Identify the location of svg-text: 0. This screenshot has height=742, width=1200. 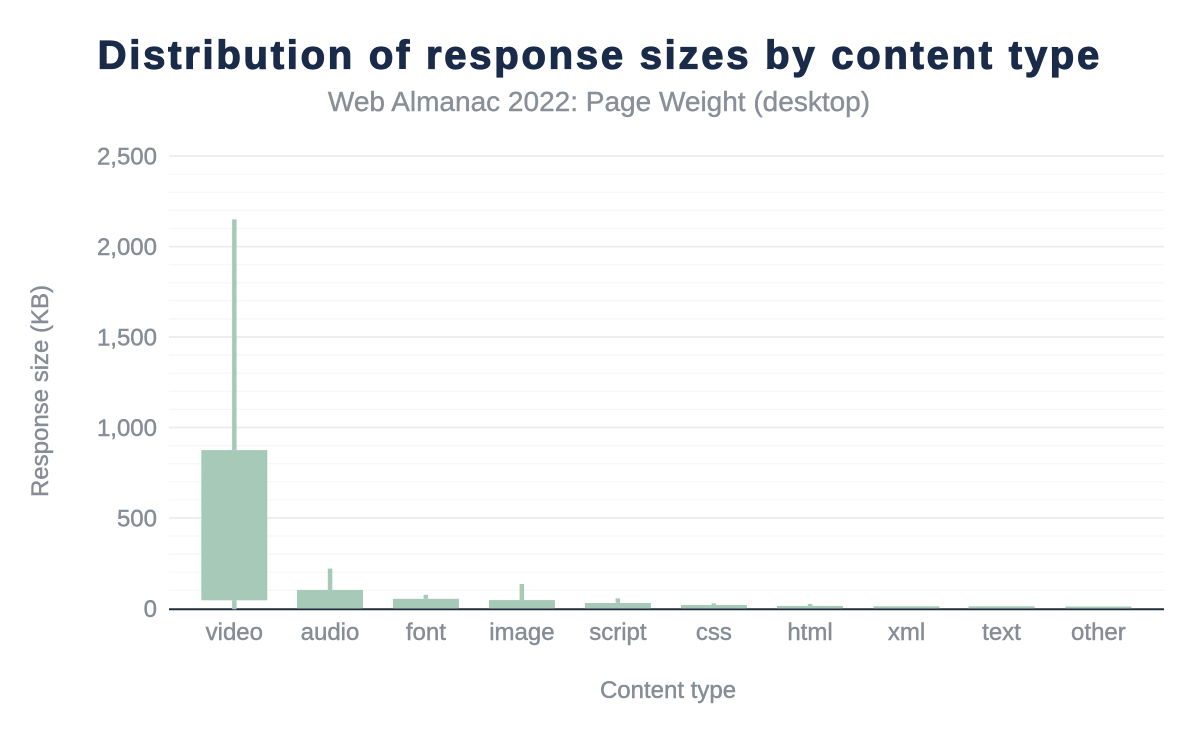
(150, 609).